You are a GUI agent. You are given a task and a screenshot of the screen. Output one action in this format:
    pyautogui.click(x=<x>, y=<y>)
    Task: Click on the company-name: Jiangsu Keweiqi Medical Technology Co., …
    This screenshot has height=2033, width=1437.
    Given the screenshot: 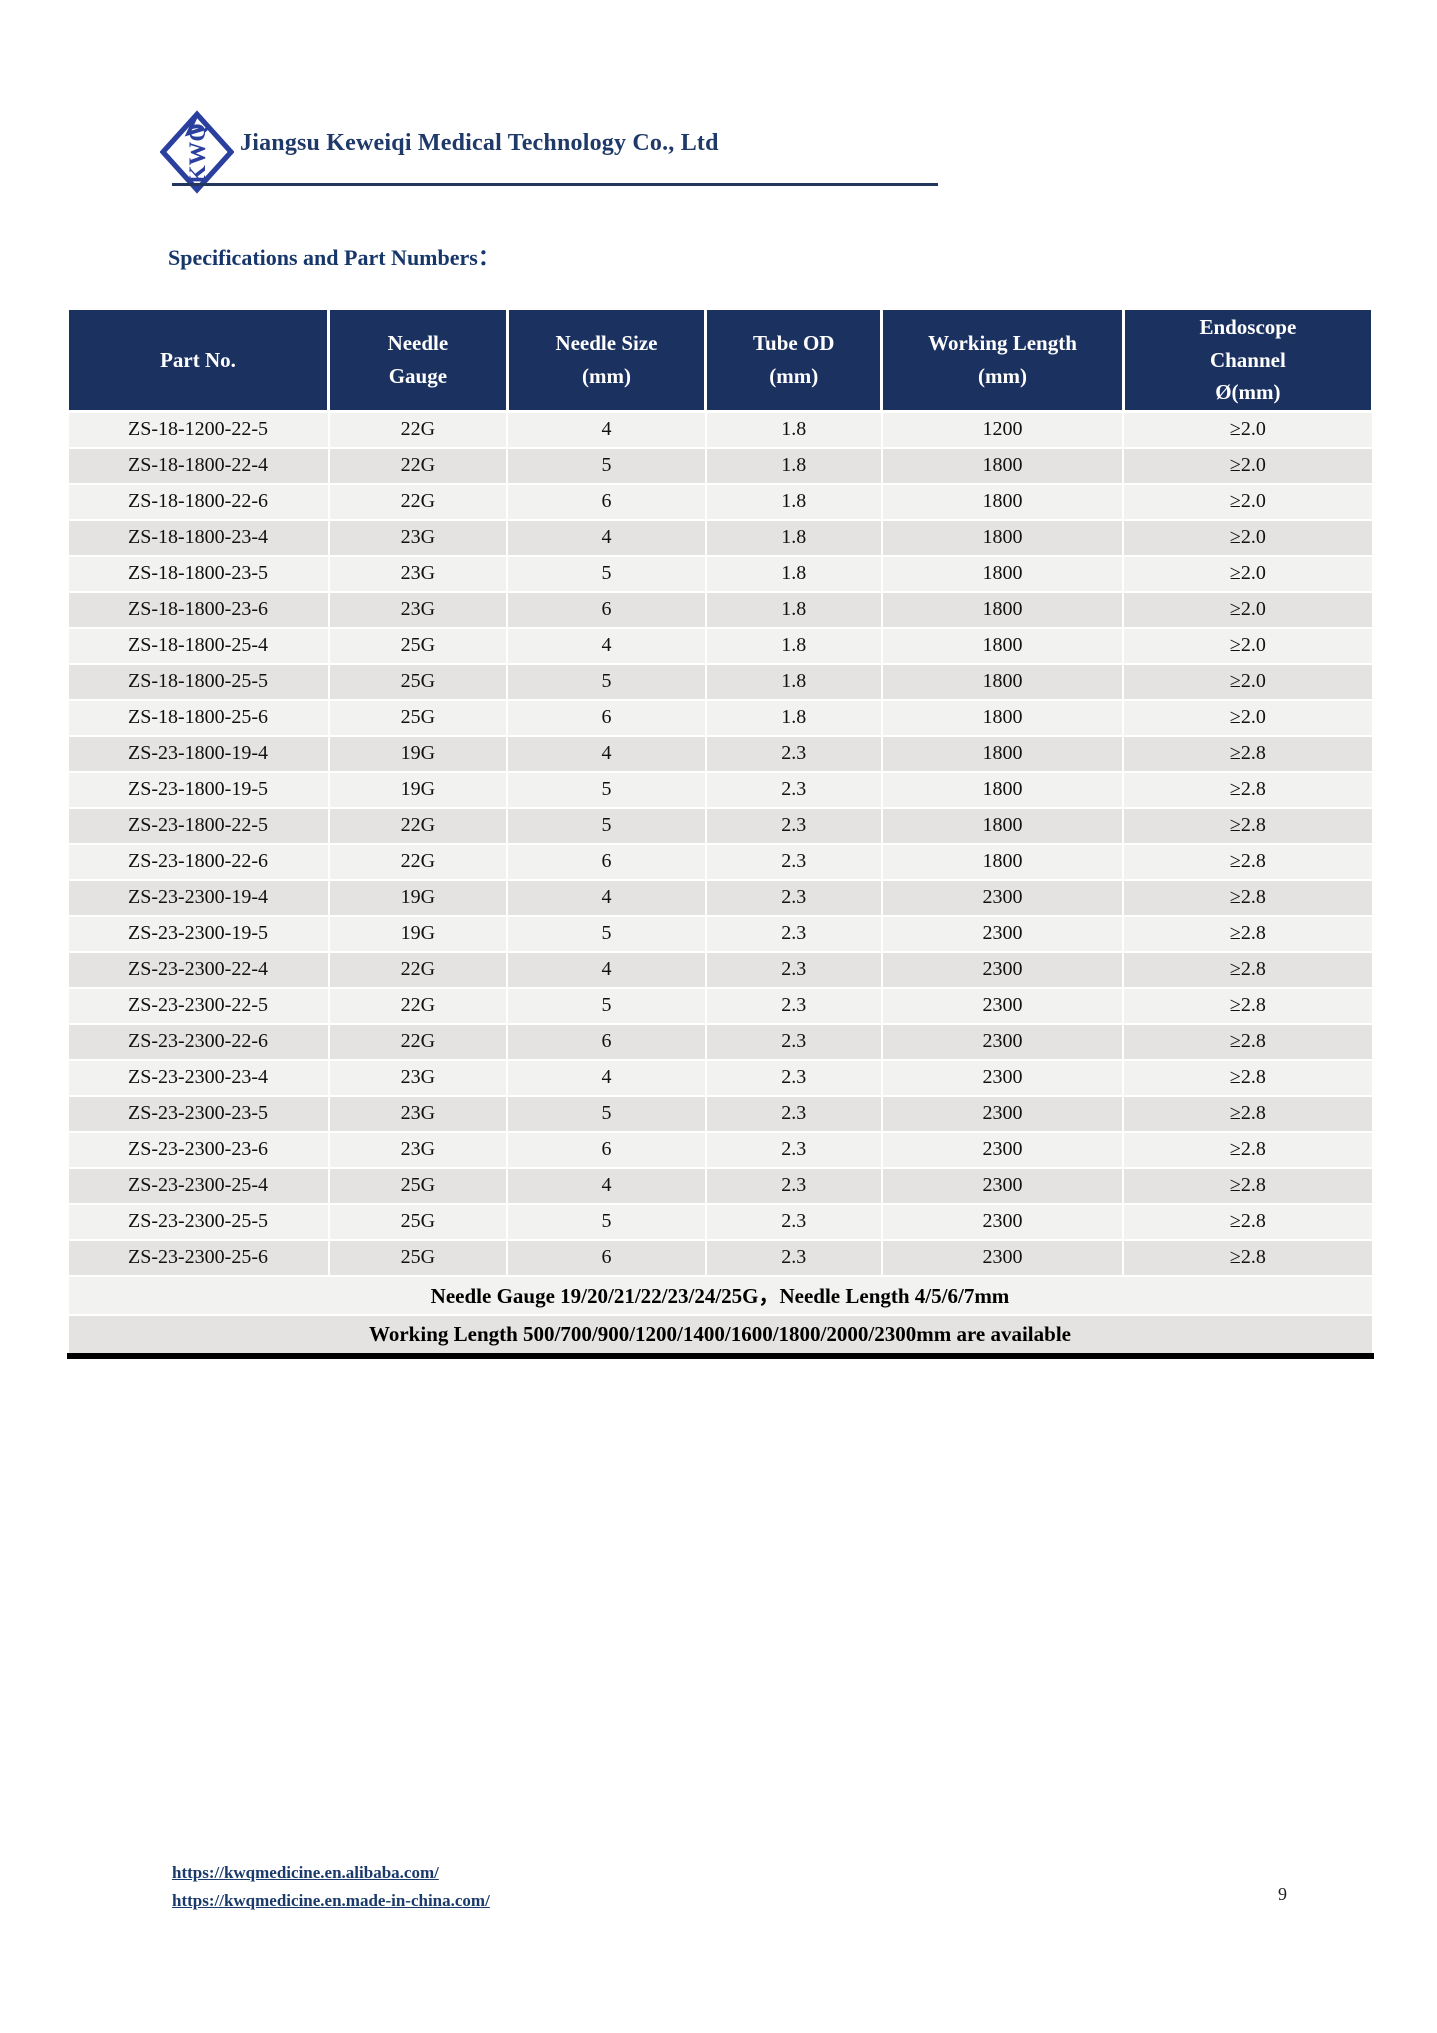 What is the action you would take?
    pyautogui.click(x=479, y=143)
    